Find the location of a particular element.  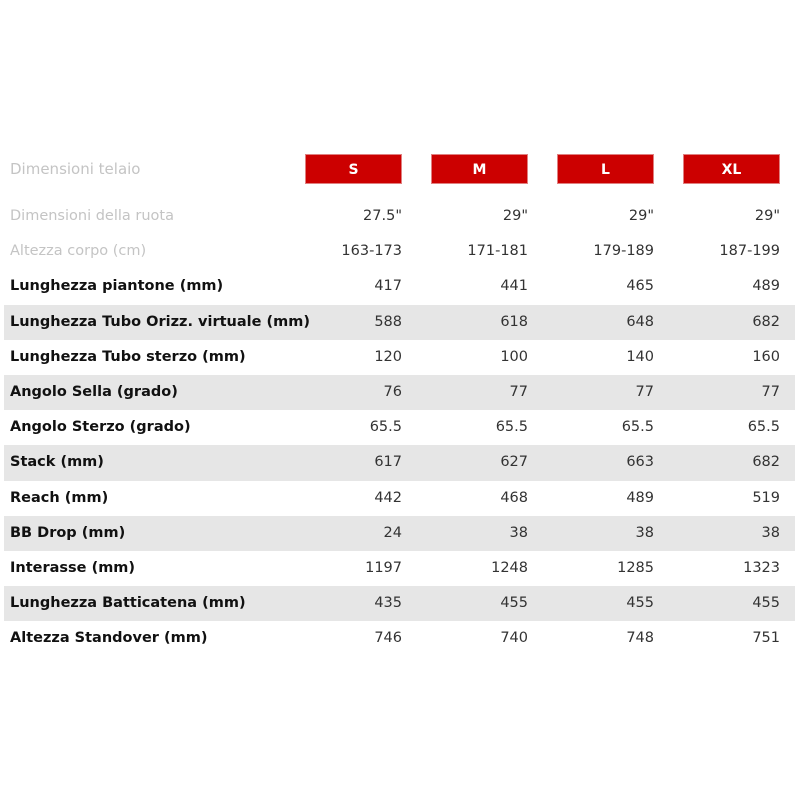

cell-value: 740 is located at coordinates (514, 638).